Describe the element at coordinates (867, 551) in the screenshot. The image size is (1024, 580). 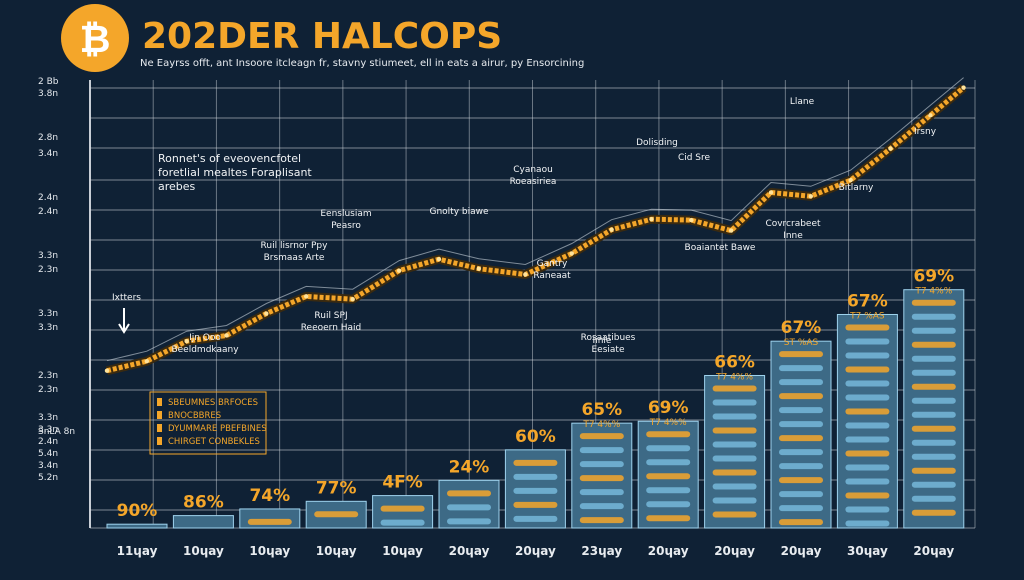
I see `x-tick-label: 30ɥay` at that location.